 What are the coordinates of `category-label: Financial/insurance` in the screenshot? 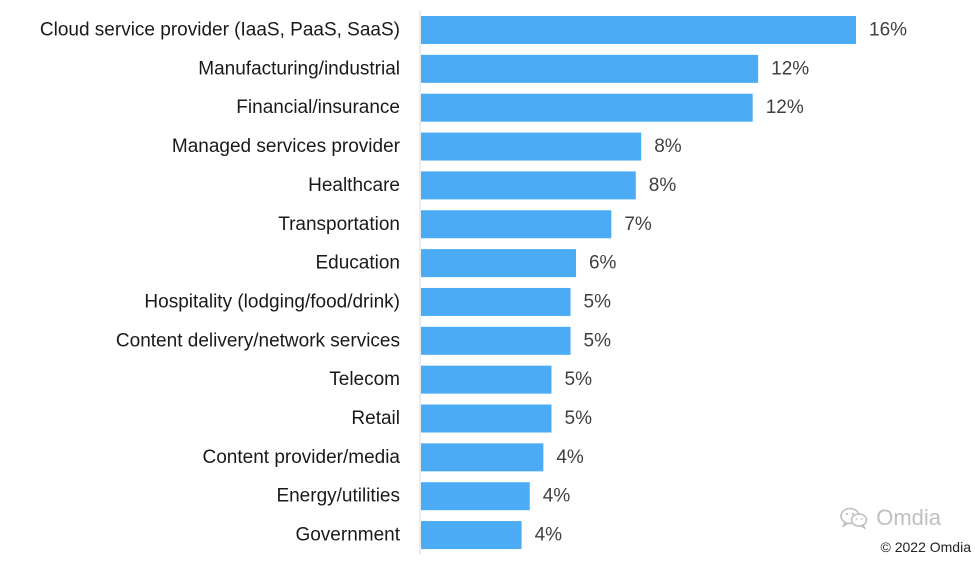 It's located at (318, 107).